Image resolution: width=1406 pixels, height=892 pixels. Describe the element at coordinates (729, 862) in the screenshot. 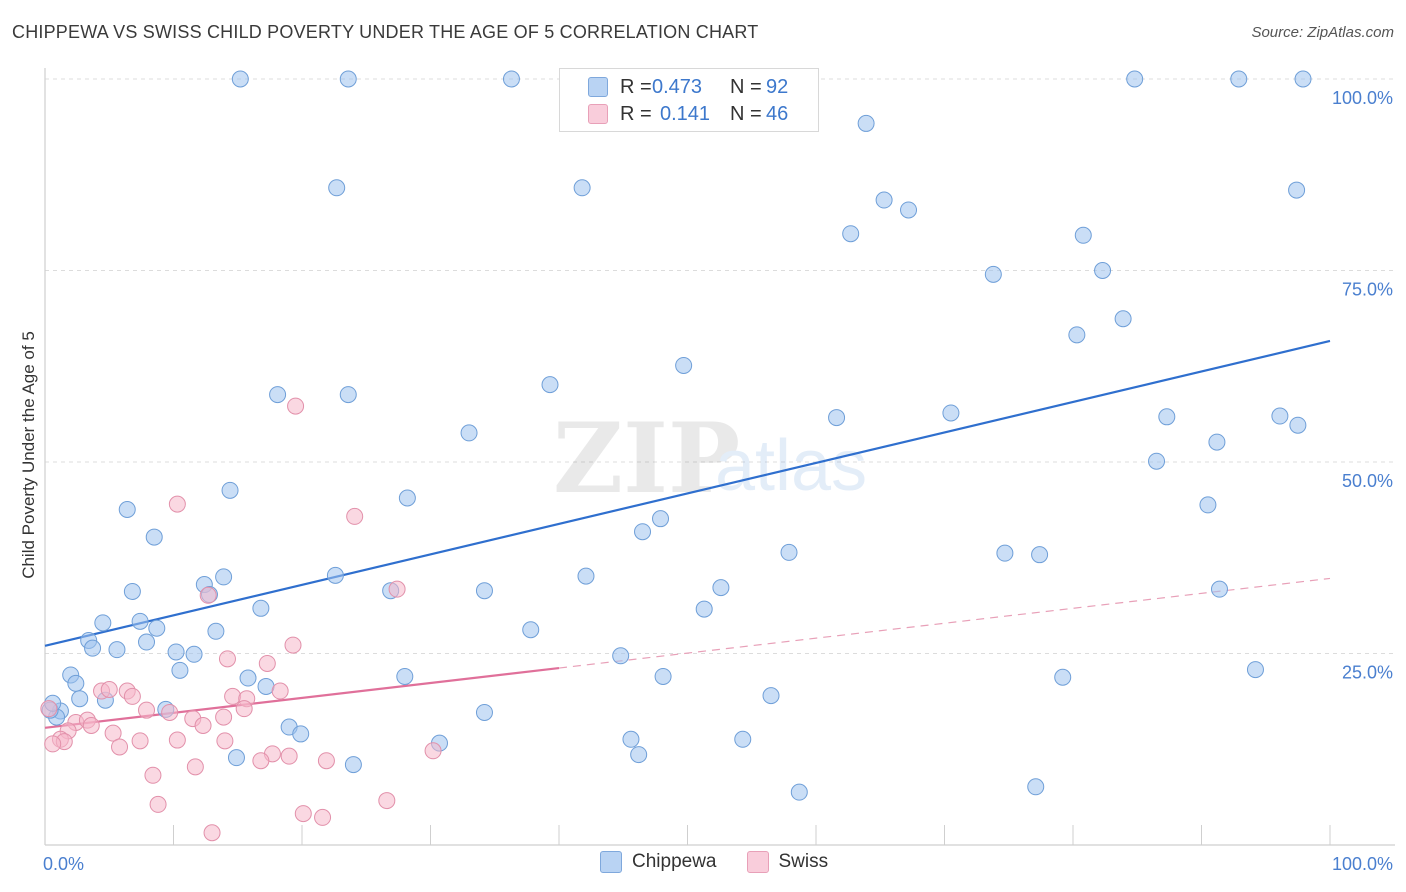

I see `bottom-legend: Chippewa Swiss` at that location.